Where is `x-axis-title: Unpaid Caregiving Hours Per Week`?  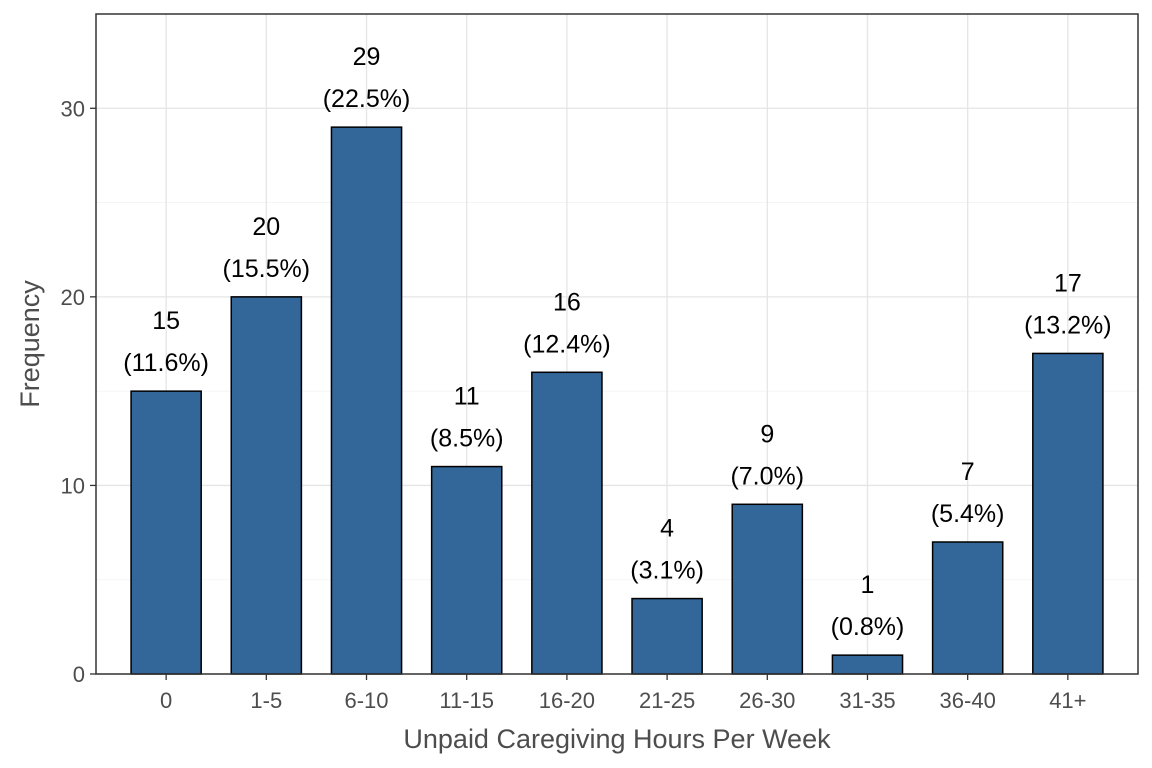 x-axis-title: Unpaid Caregiving Hours Per Week is located at coordinates (617, 739).